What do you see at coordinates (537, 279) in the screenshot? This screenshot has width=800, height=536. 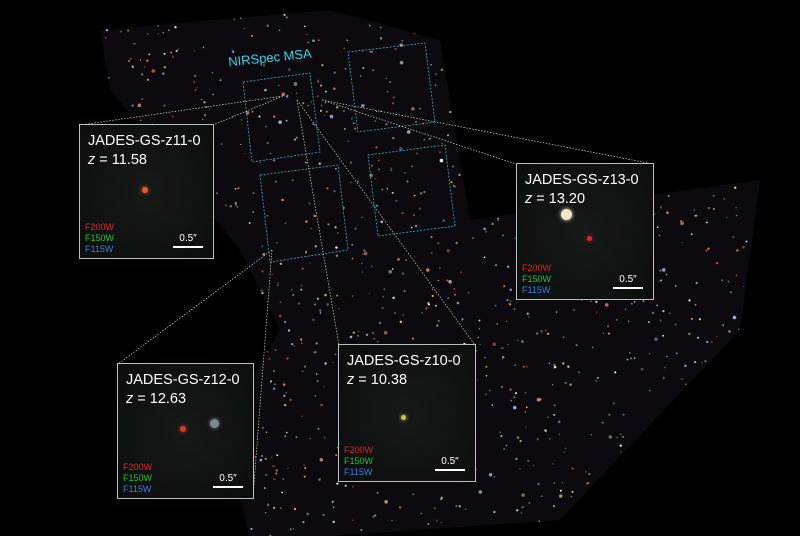 I see `filter-label: F150W` at bounding box center [537, 279].